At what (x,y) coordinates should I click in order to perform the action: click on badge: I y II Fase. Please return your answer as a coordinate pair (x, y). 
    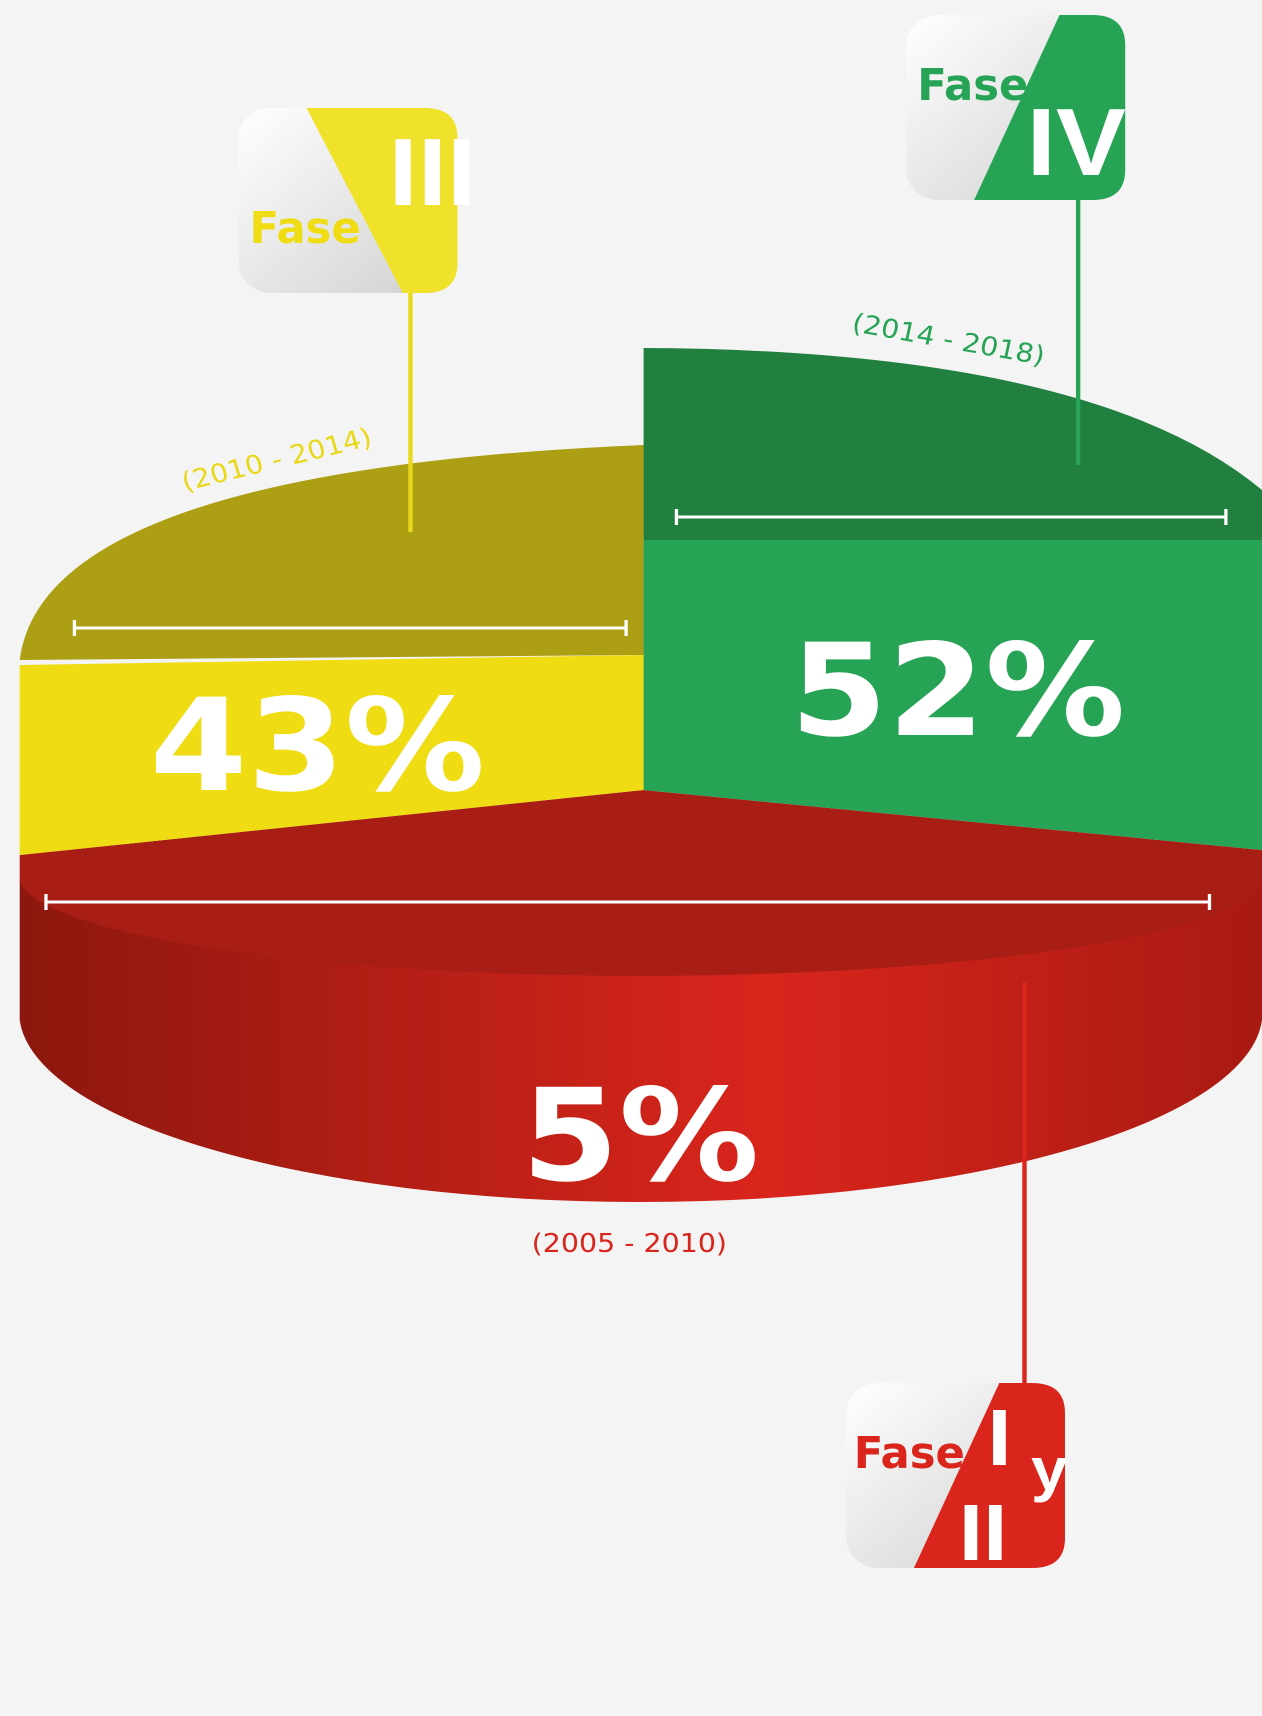
    Looking at the image, I should click on (957, 1480).